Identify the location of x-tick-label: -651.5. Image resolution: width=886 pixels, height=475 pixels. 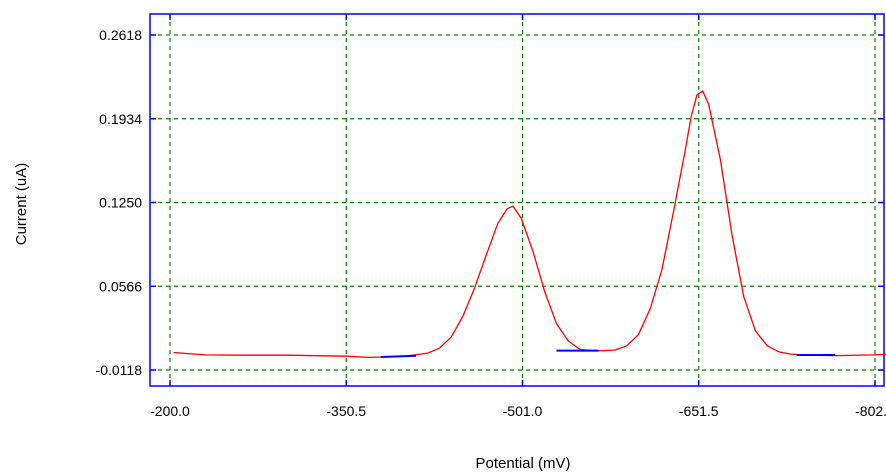
(699, 411).